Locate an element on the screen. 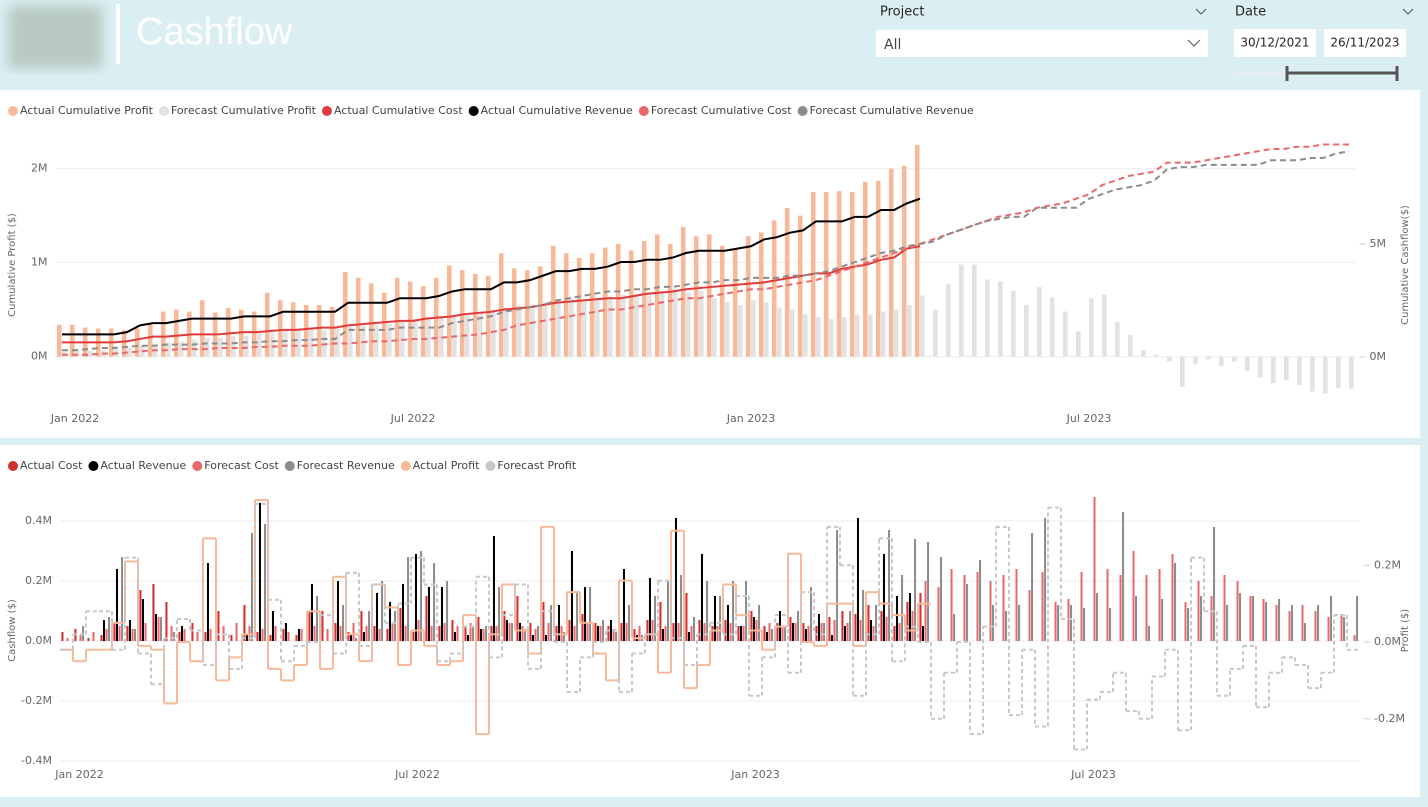  x-tick-label: Jul 2022 is located at coordinates (417, 774).